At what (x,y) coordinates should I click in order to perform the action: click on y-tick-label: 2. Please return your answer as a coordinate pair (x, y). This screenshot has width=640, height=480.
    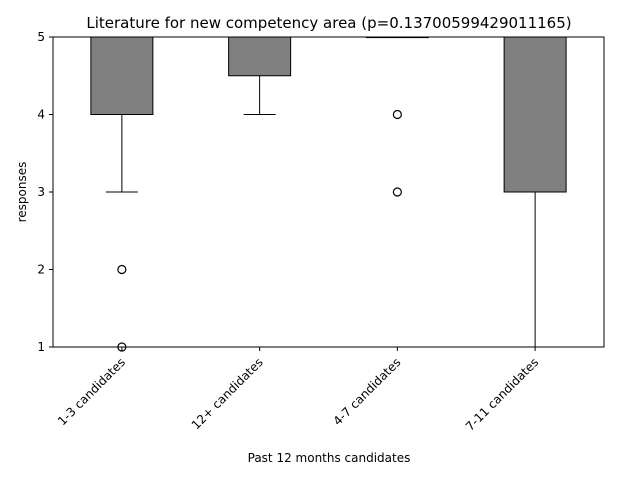
    Looking at the image, I should click on (41, 270).